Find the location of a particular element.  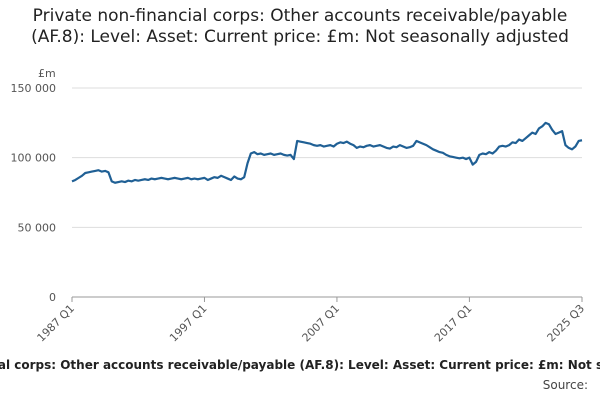

y-tick-label: 0 is located at coordinates (52, 297).